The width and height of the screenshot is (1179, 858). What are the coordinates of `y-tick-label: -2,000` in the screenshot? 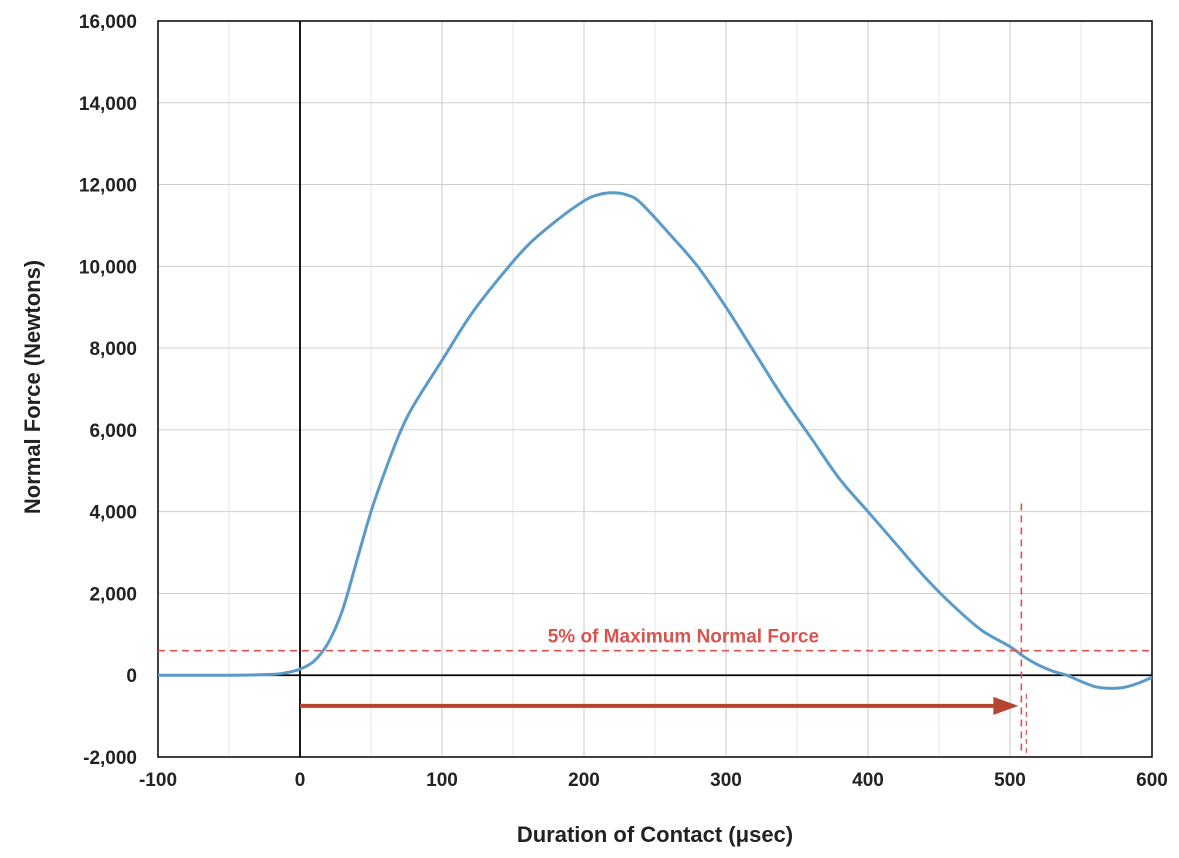 It's located at (110, 758).